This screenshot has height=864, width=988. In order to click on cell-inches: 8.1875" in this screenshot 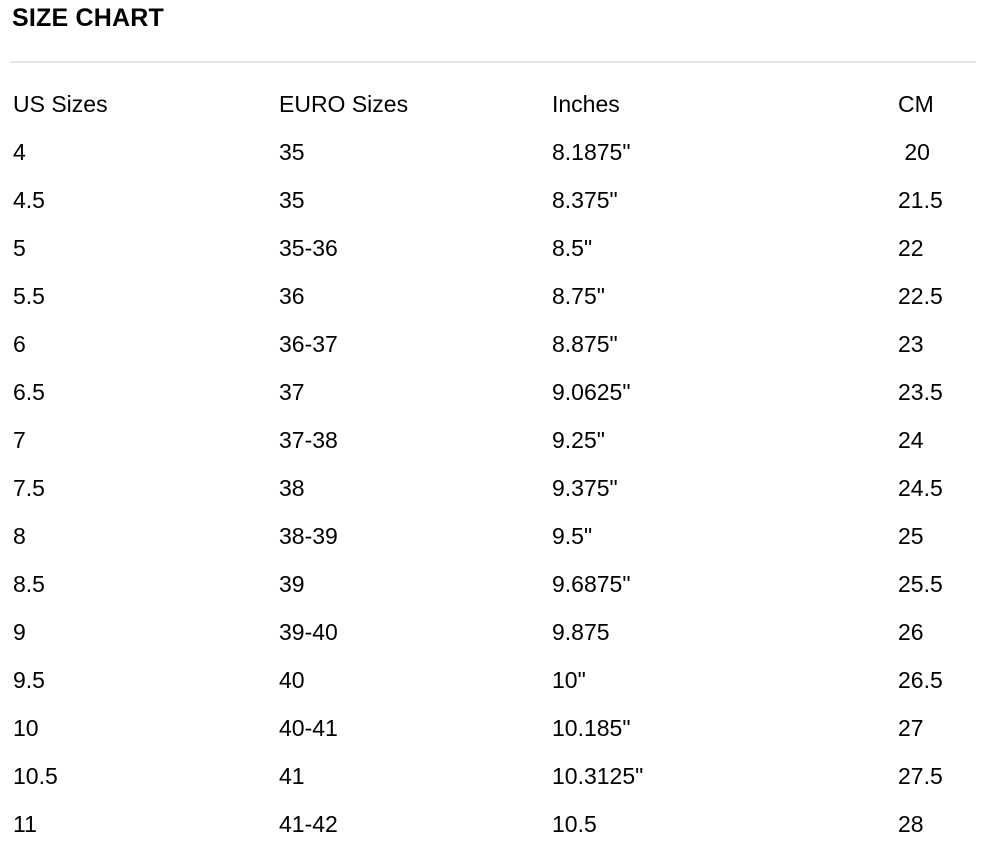, I will do `click(591, 152)`.